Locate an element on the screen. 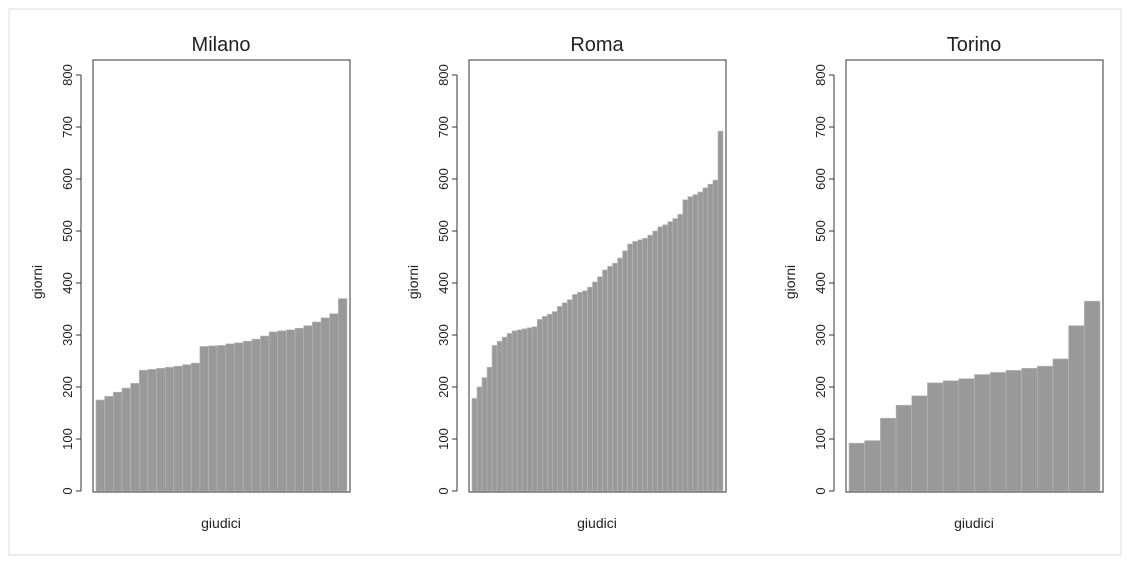 The image size is (1130, 563). panel-title: Milano is located at coordinates (221, 45).